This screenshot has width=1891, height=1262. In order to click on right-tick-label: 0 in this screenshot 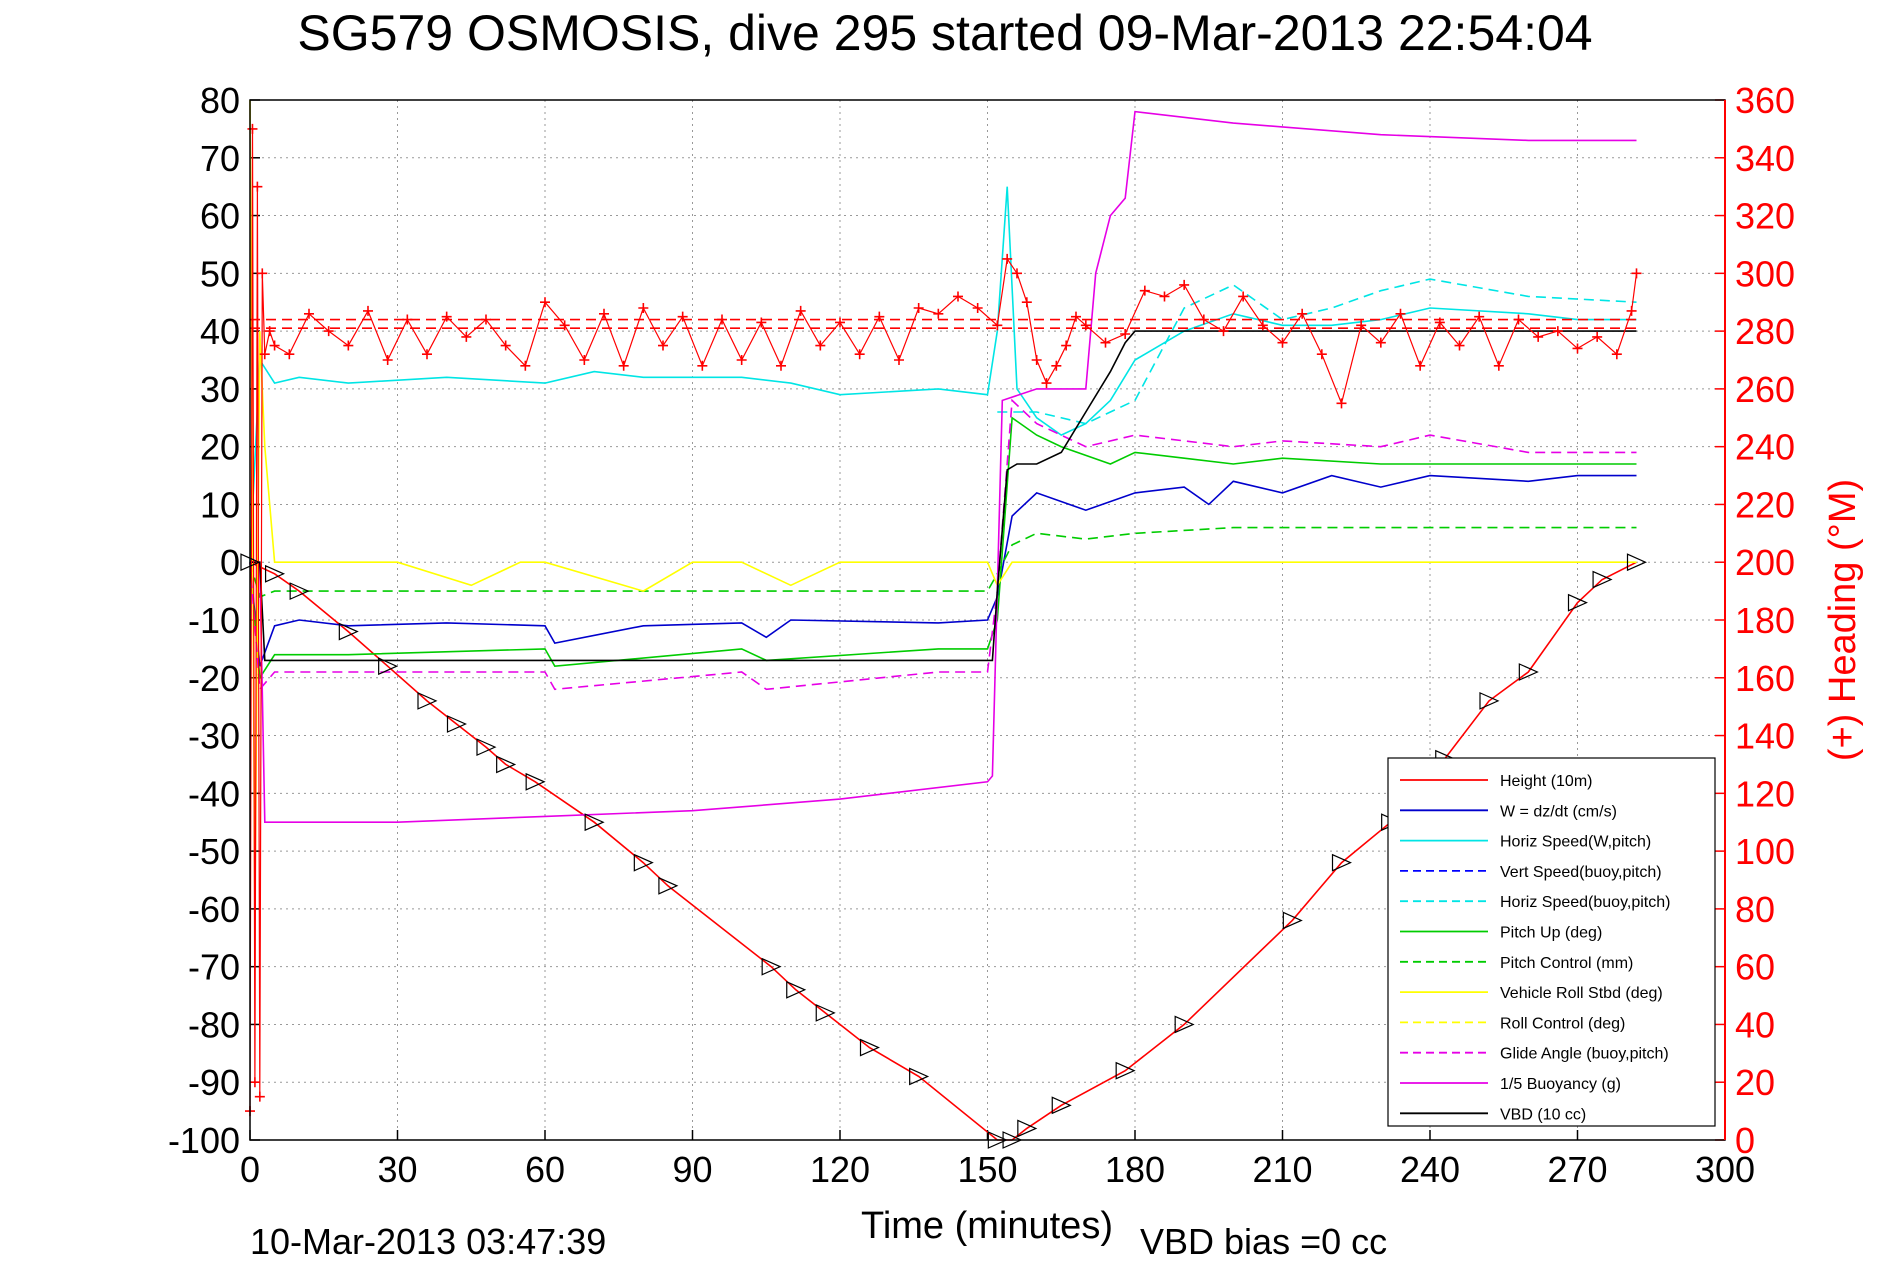, I will do `click(1745, 1140)`.